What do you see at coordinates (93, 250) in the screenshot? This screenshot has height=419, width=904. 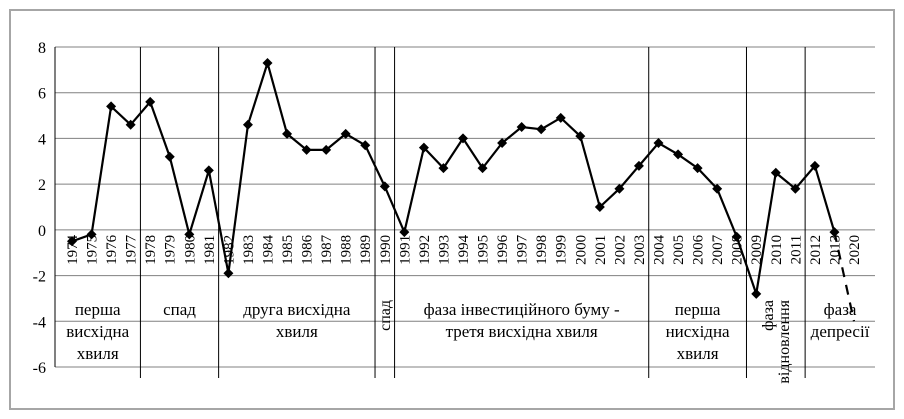 I see `x-tick-label: 1975` at bounding box center [93, 250].